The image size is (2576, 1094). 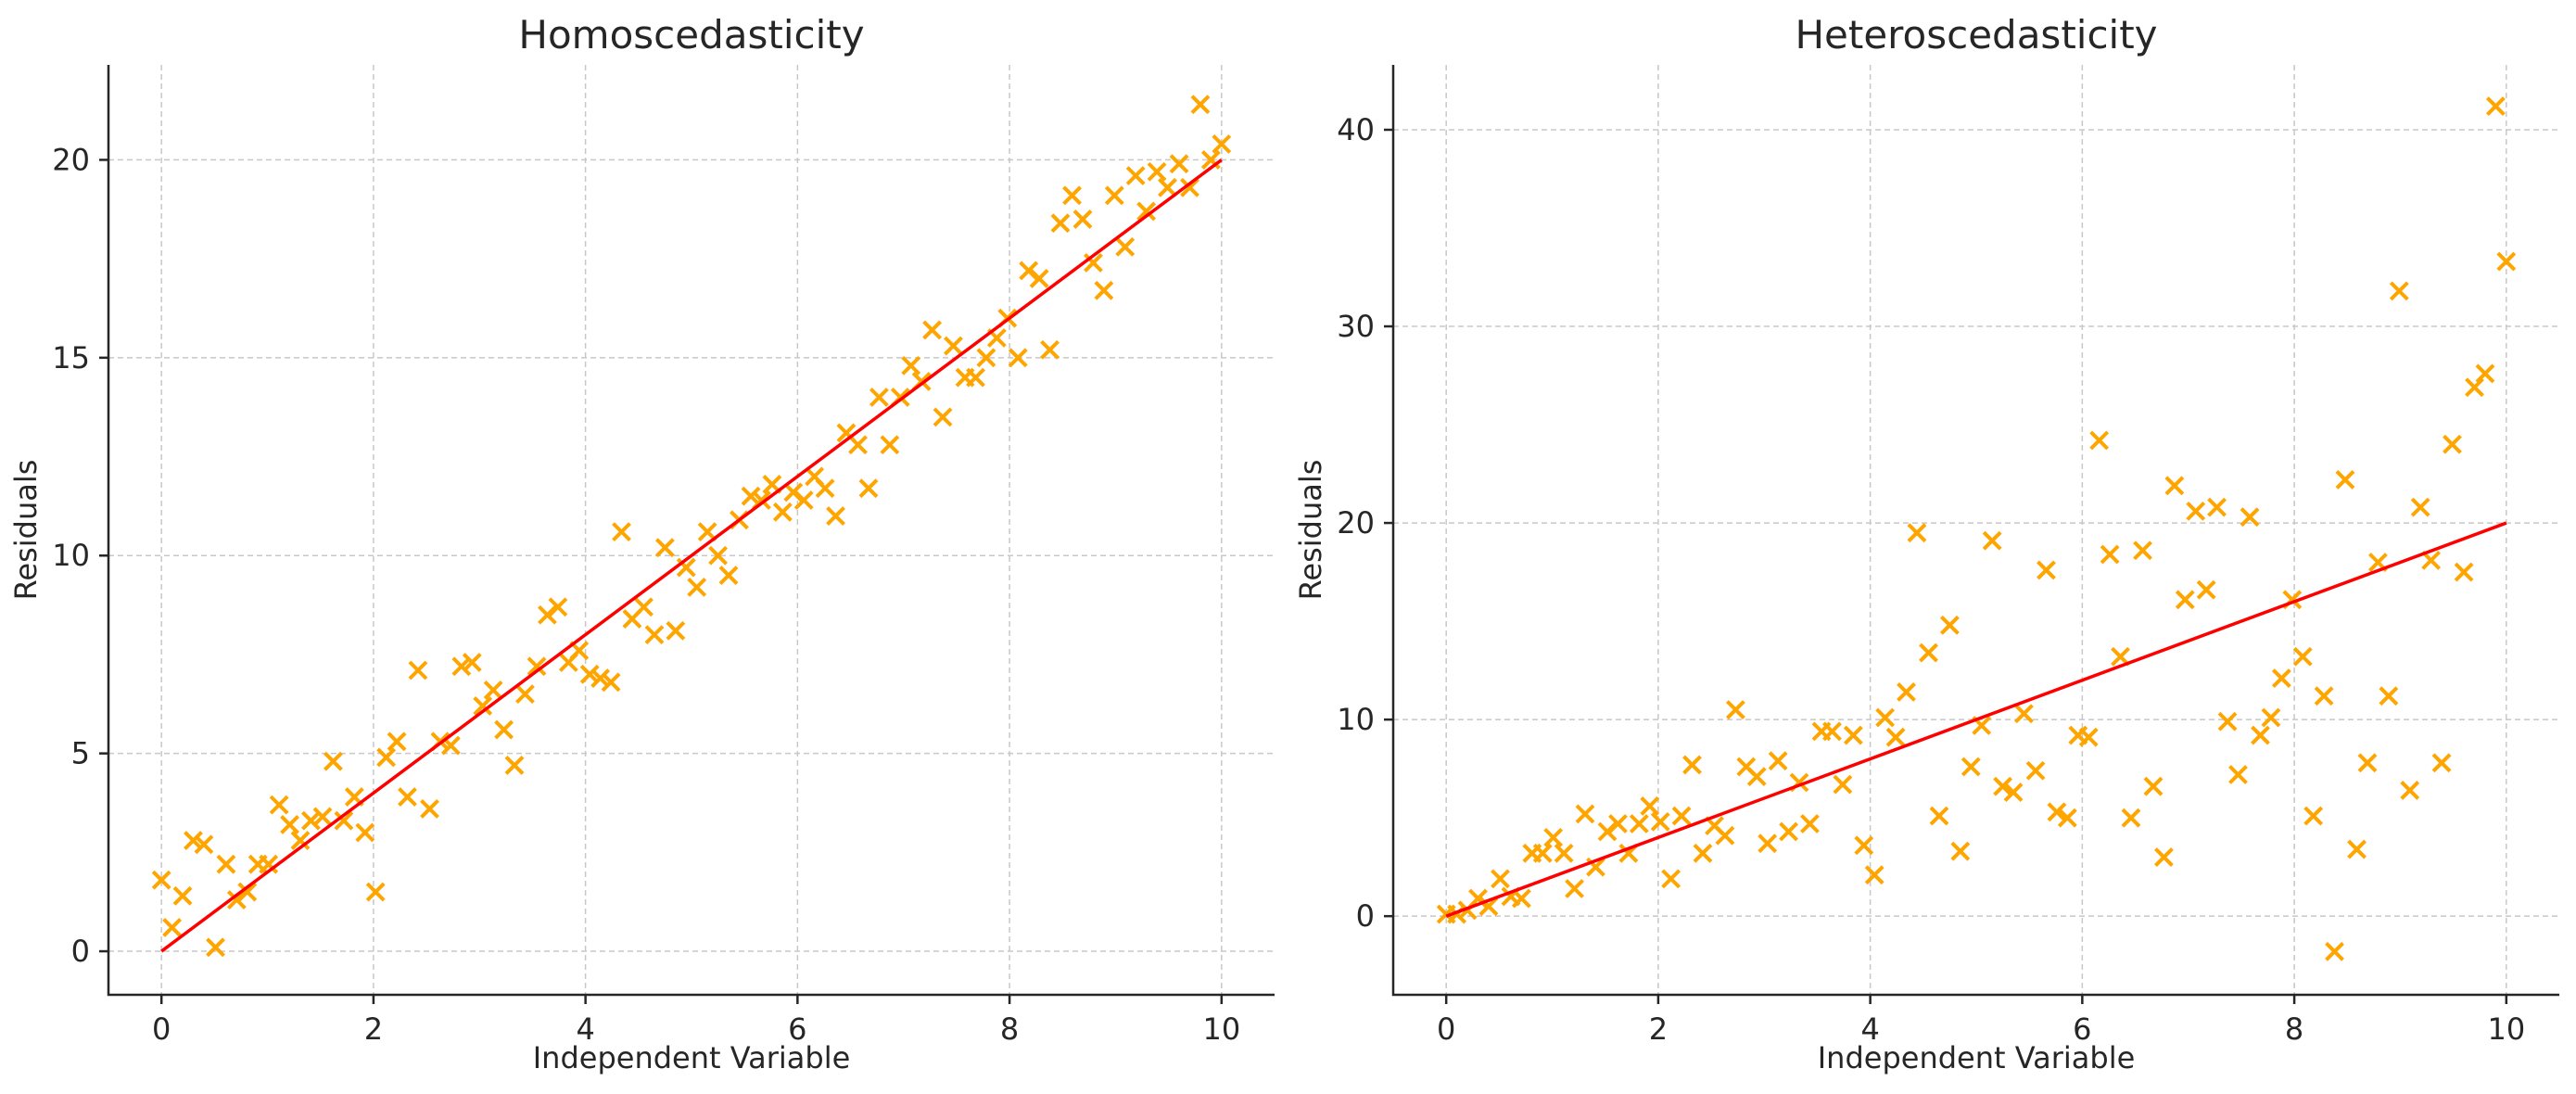 I want to click on y-tick-label: 0, so click(x=80, y=951).